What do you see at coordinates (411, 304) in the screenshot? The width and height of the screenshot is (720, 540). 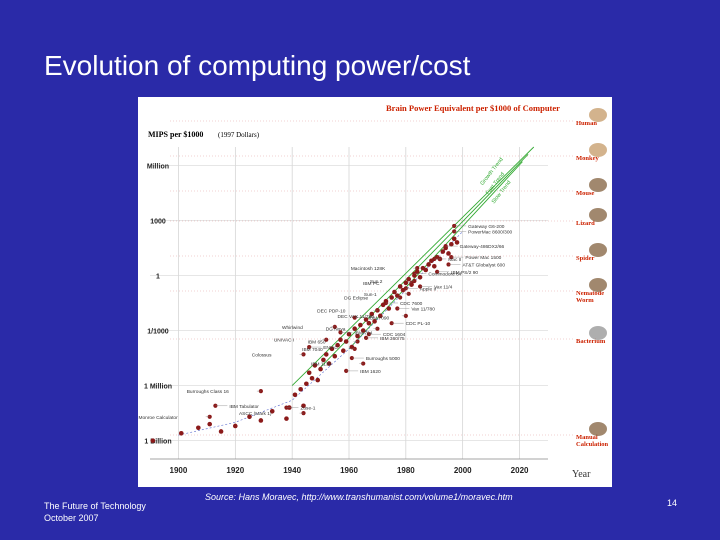 I see `point-label: CDC 7600` at bounding box center [411, 304].